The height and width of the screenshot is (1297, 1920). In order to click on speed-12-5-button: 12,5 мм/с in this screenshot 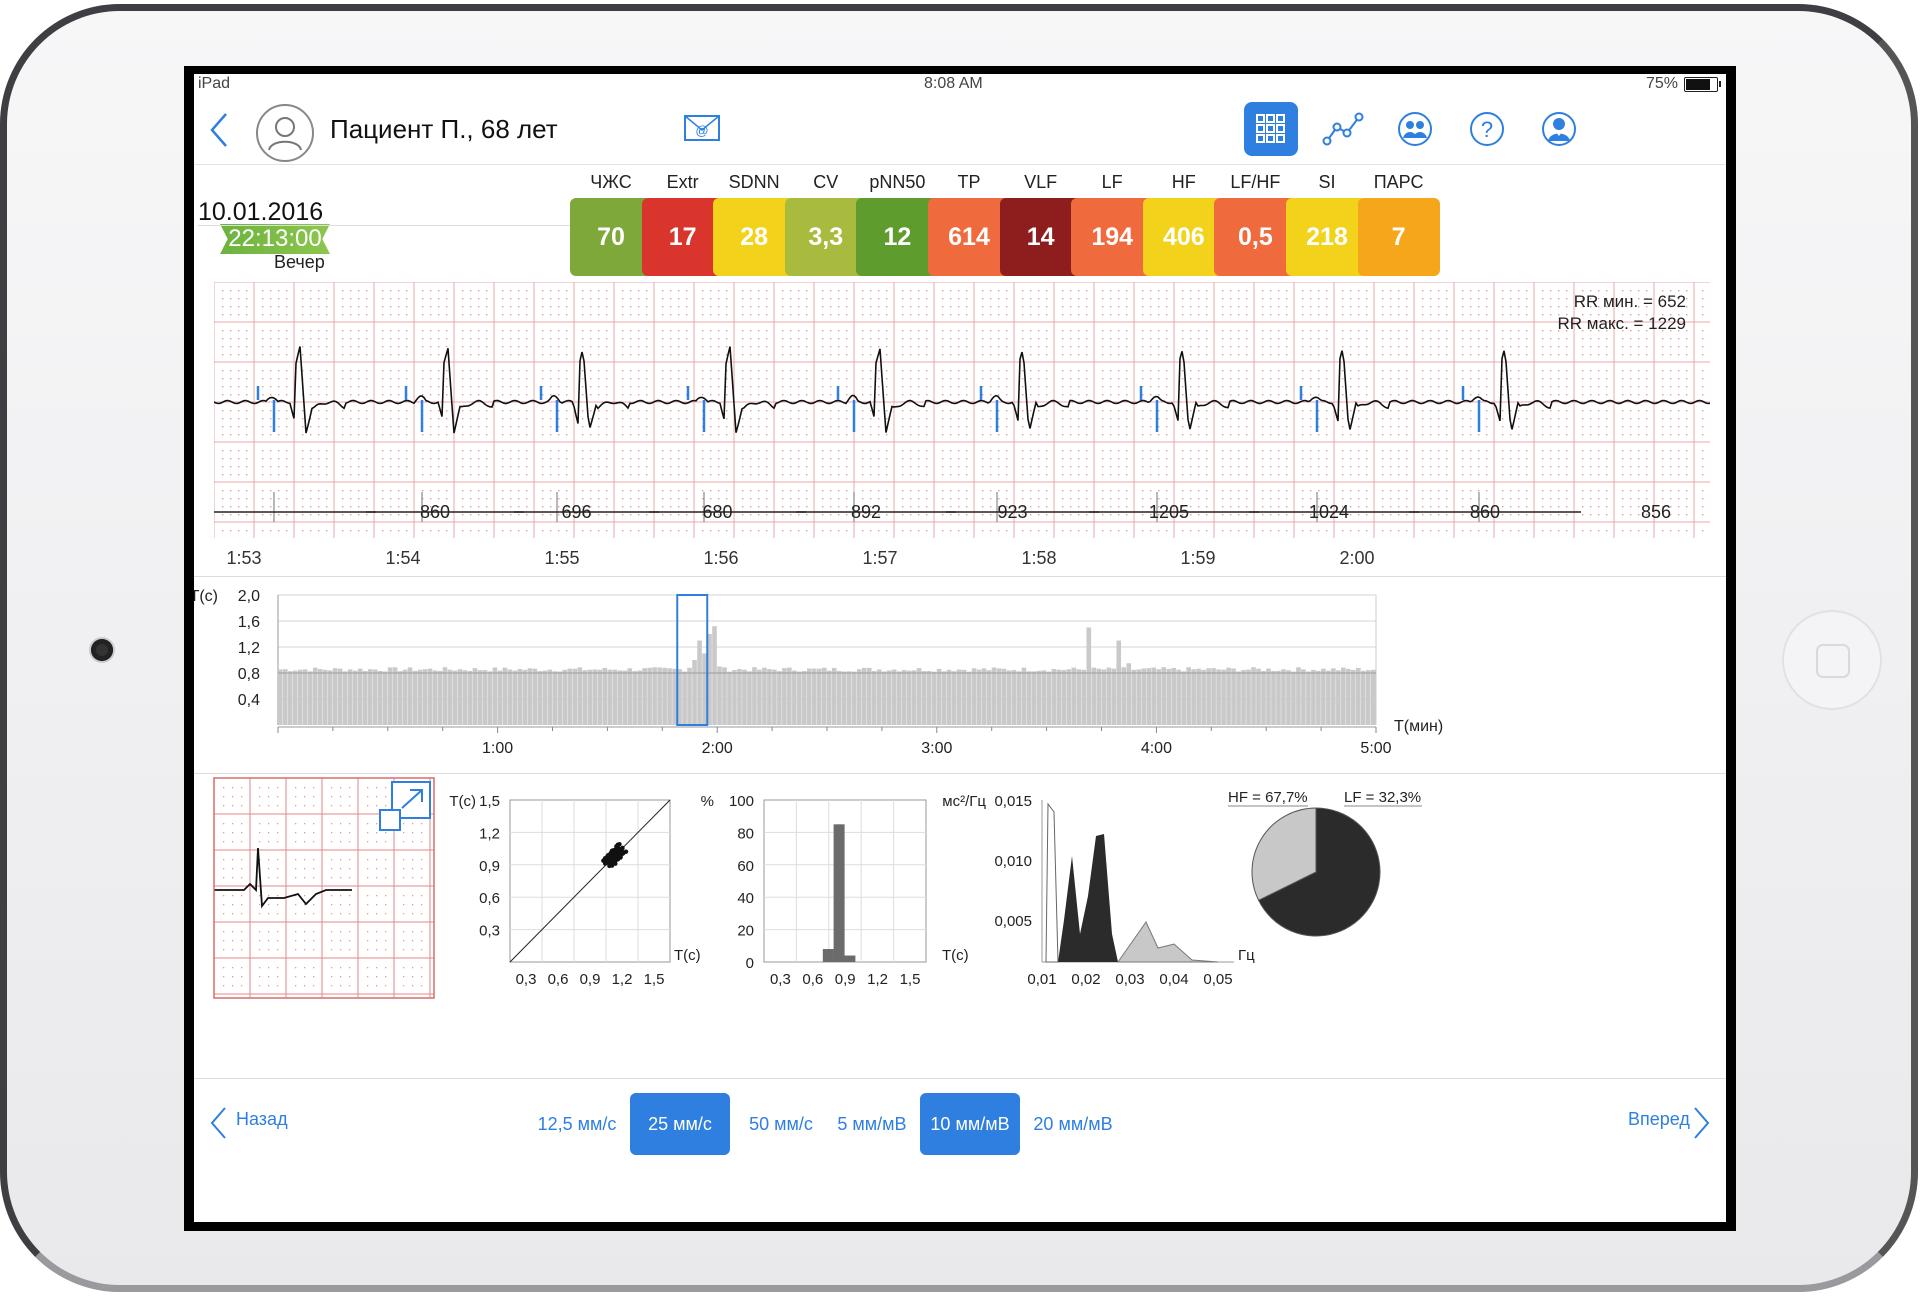, I will do `click(577, 1124)`.